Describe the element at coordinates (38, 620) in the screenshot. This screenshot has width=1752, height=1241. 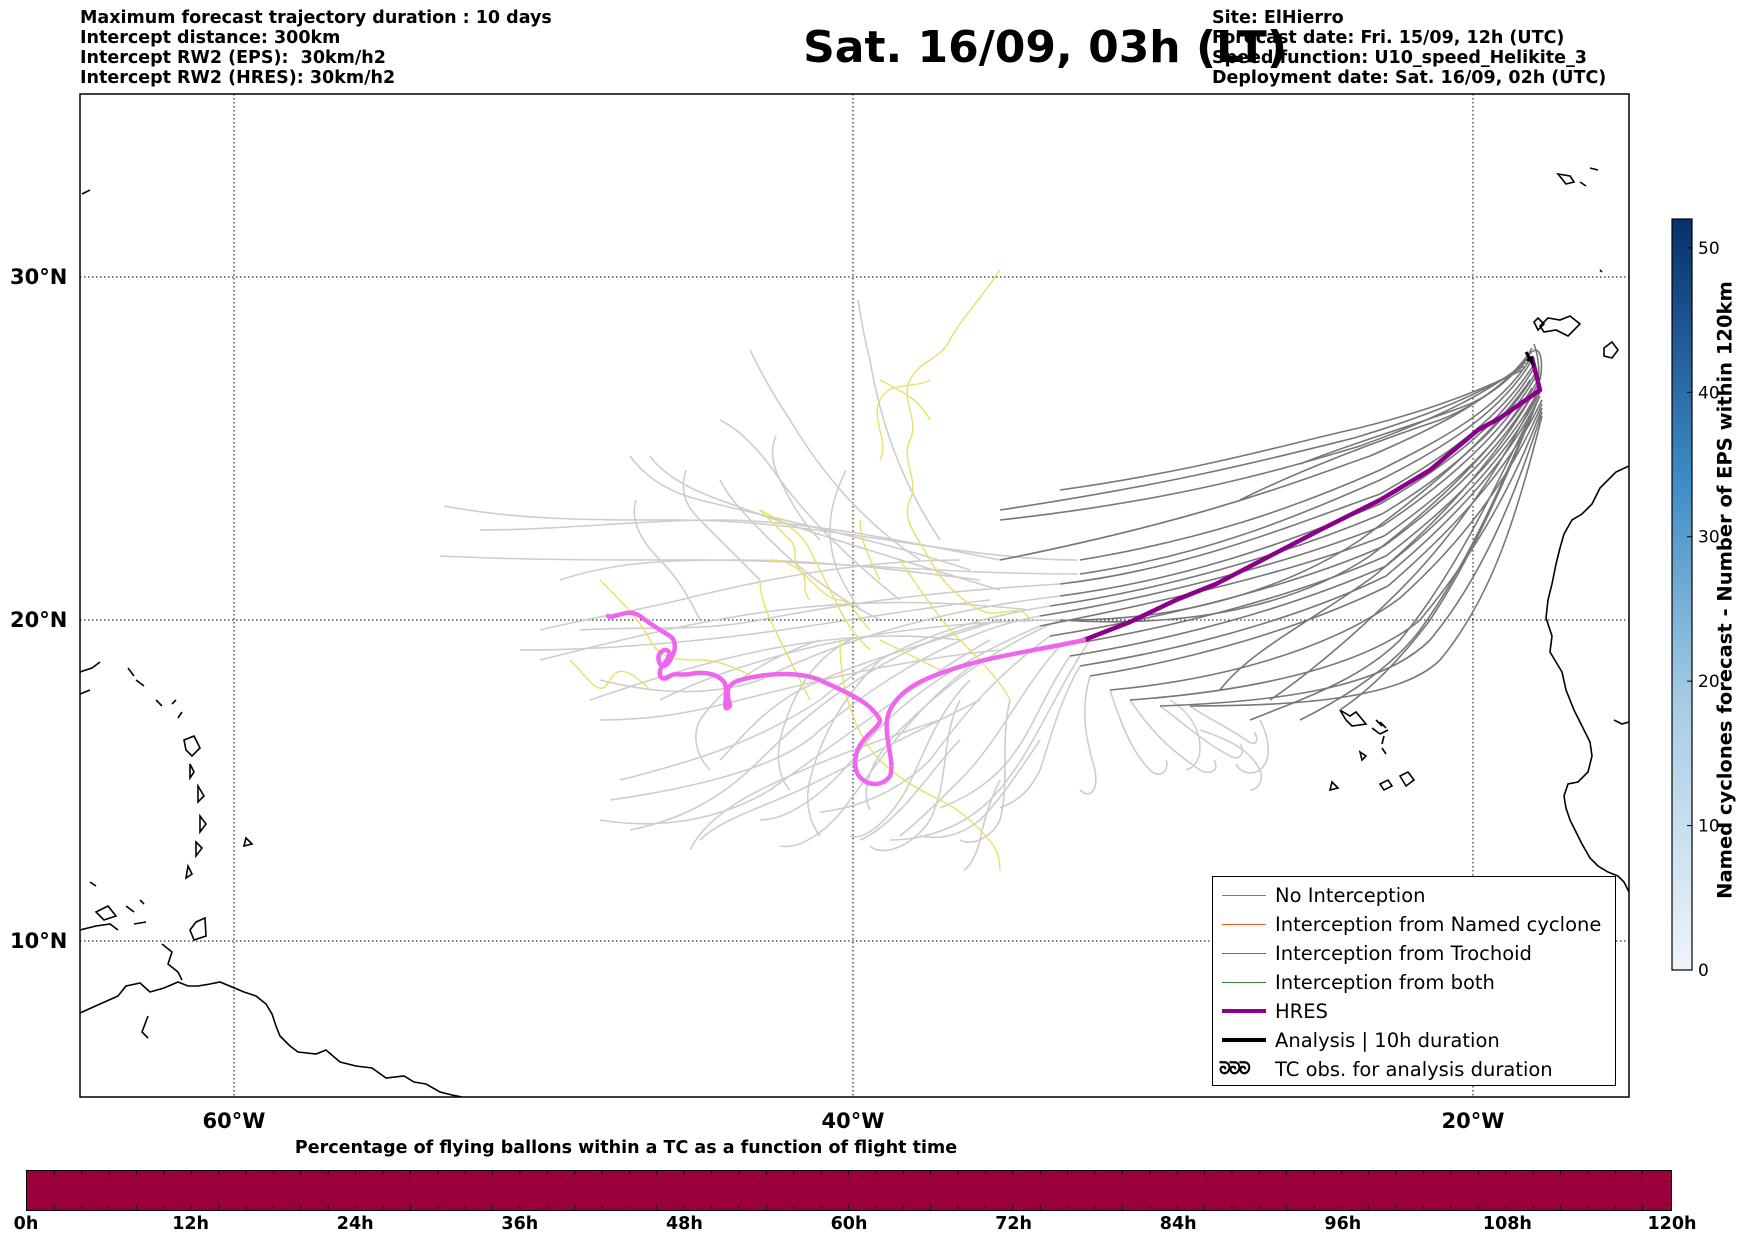
I see `lat-label: 20°N` at that location.